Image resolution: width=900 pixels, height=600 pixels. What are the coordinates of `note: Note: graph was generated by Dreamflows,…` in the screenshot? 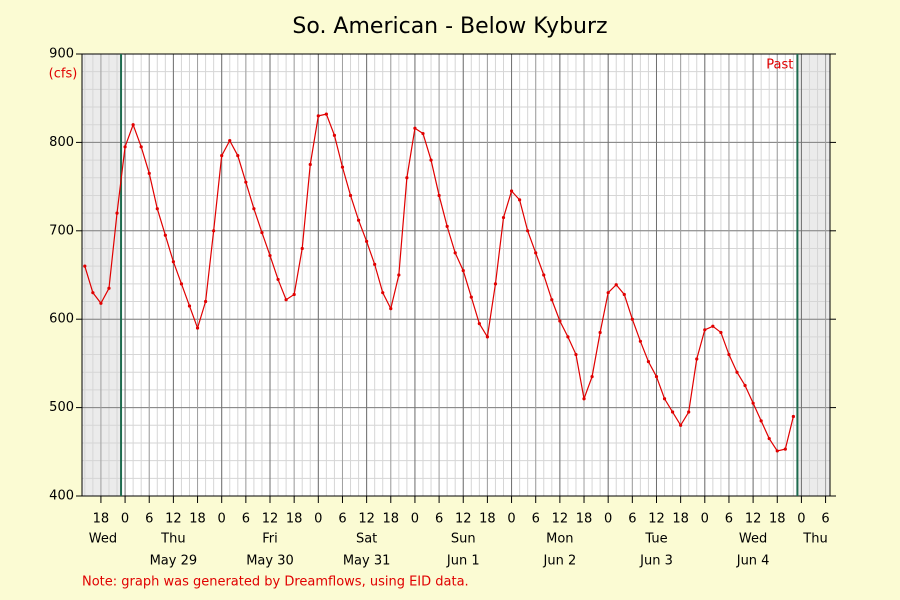 It's located at (275, 582).